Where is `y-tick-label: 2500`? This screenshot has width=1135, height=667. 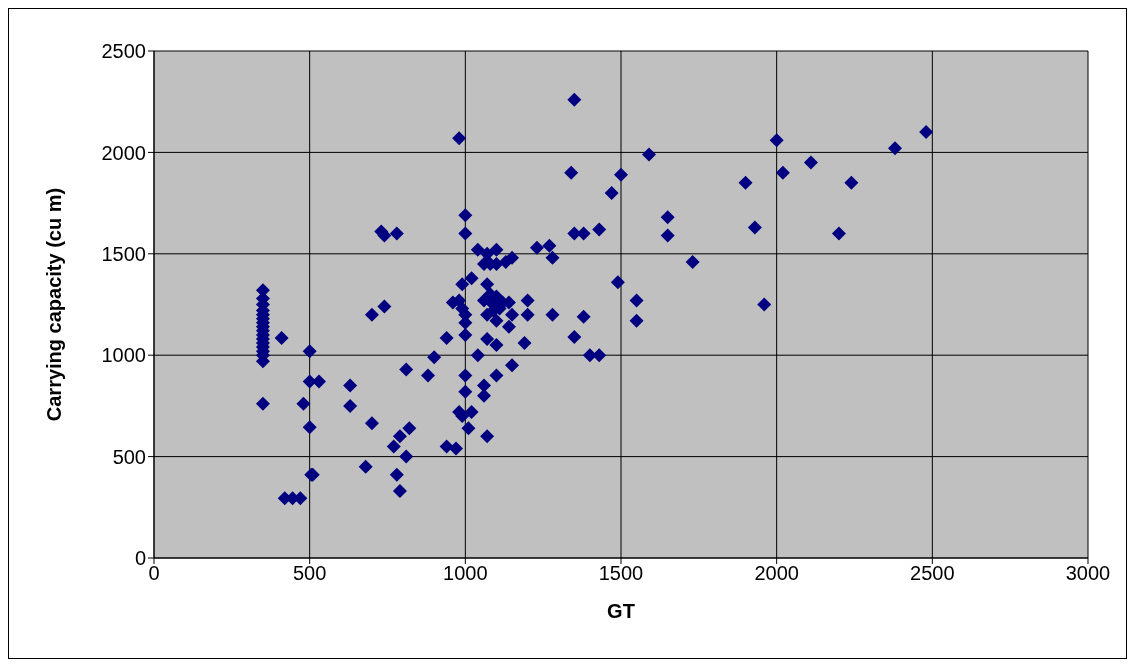
y-tick-label: 2500 is located at coordinates (123, 51).